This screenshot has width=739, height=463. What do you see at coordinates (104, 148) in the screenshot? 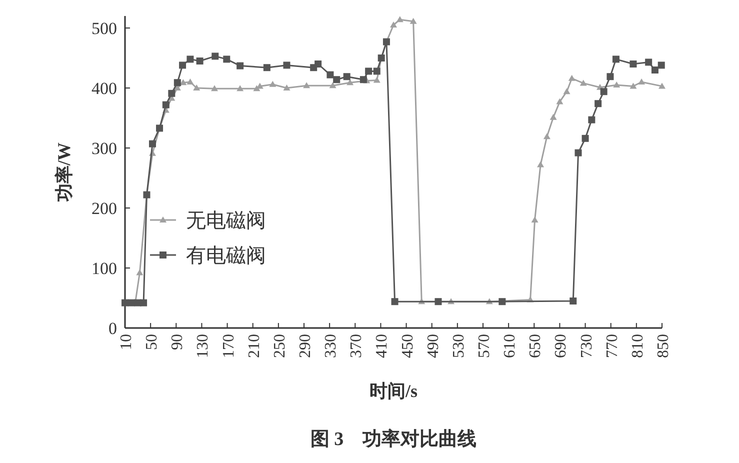
I see `y-tick-label: 300` at bounding box center [104, 148].